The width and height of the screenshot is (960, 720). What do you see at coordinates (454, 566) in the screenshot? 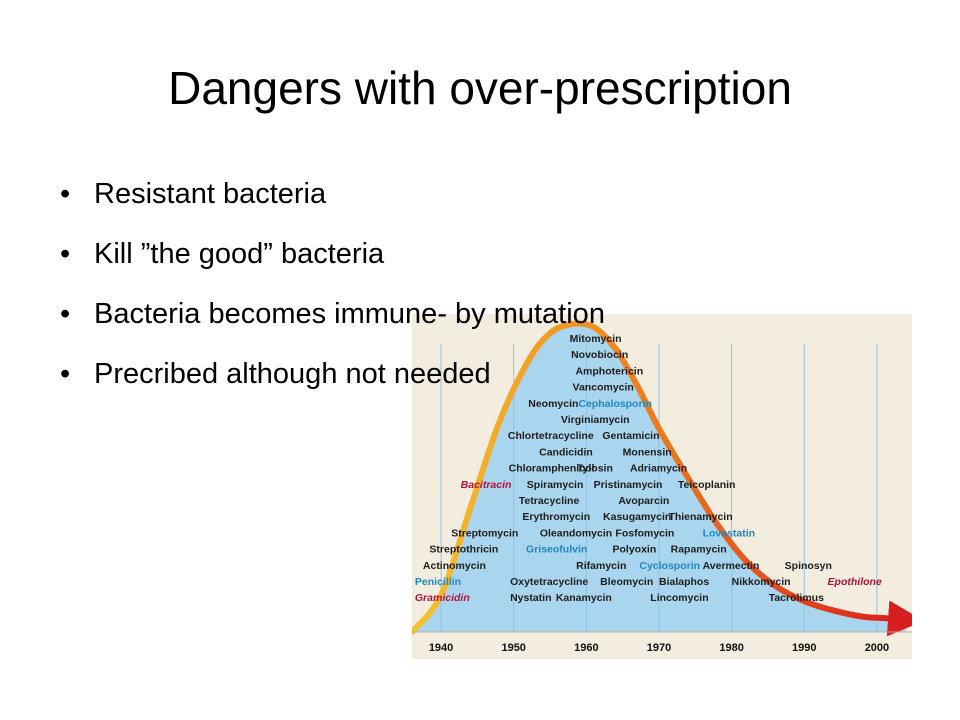
I see `antibiotic-label: Actinomycin` at bounding box center [454, 566].